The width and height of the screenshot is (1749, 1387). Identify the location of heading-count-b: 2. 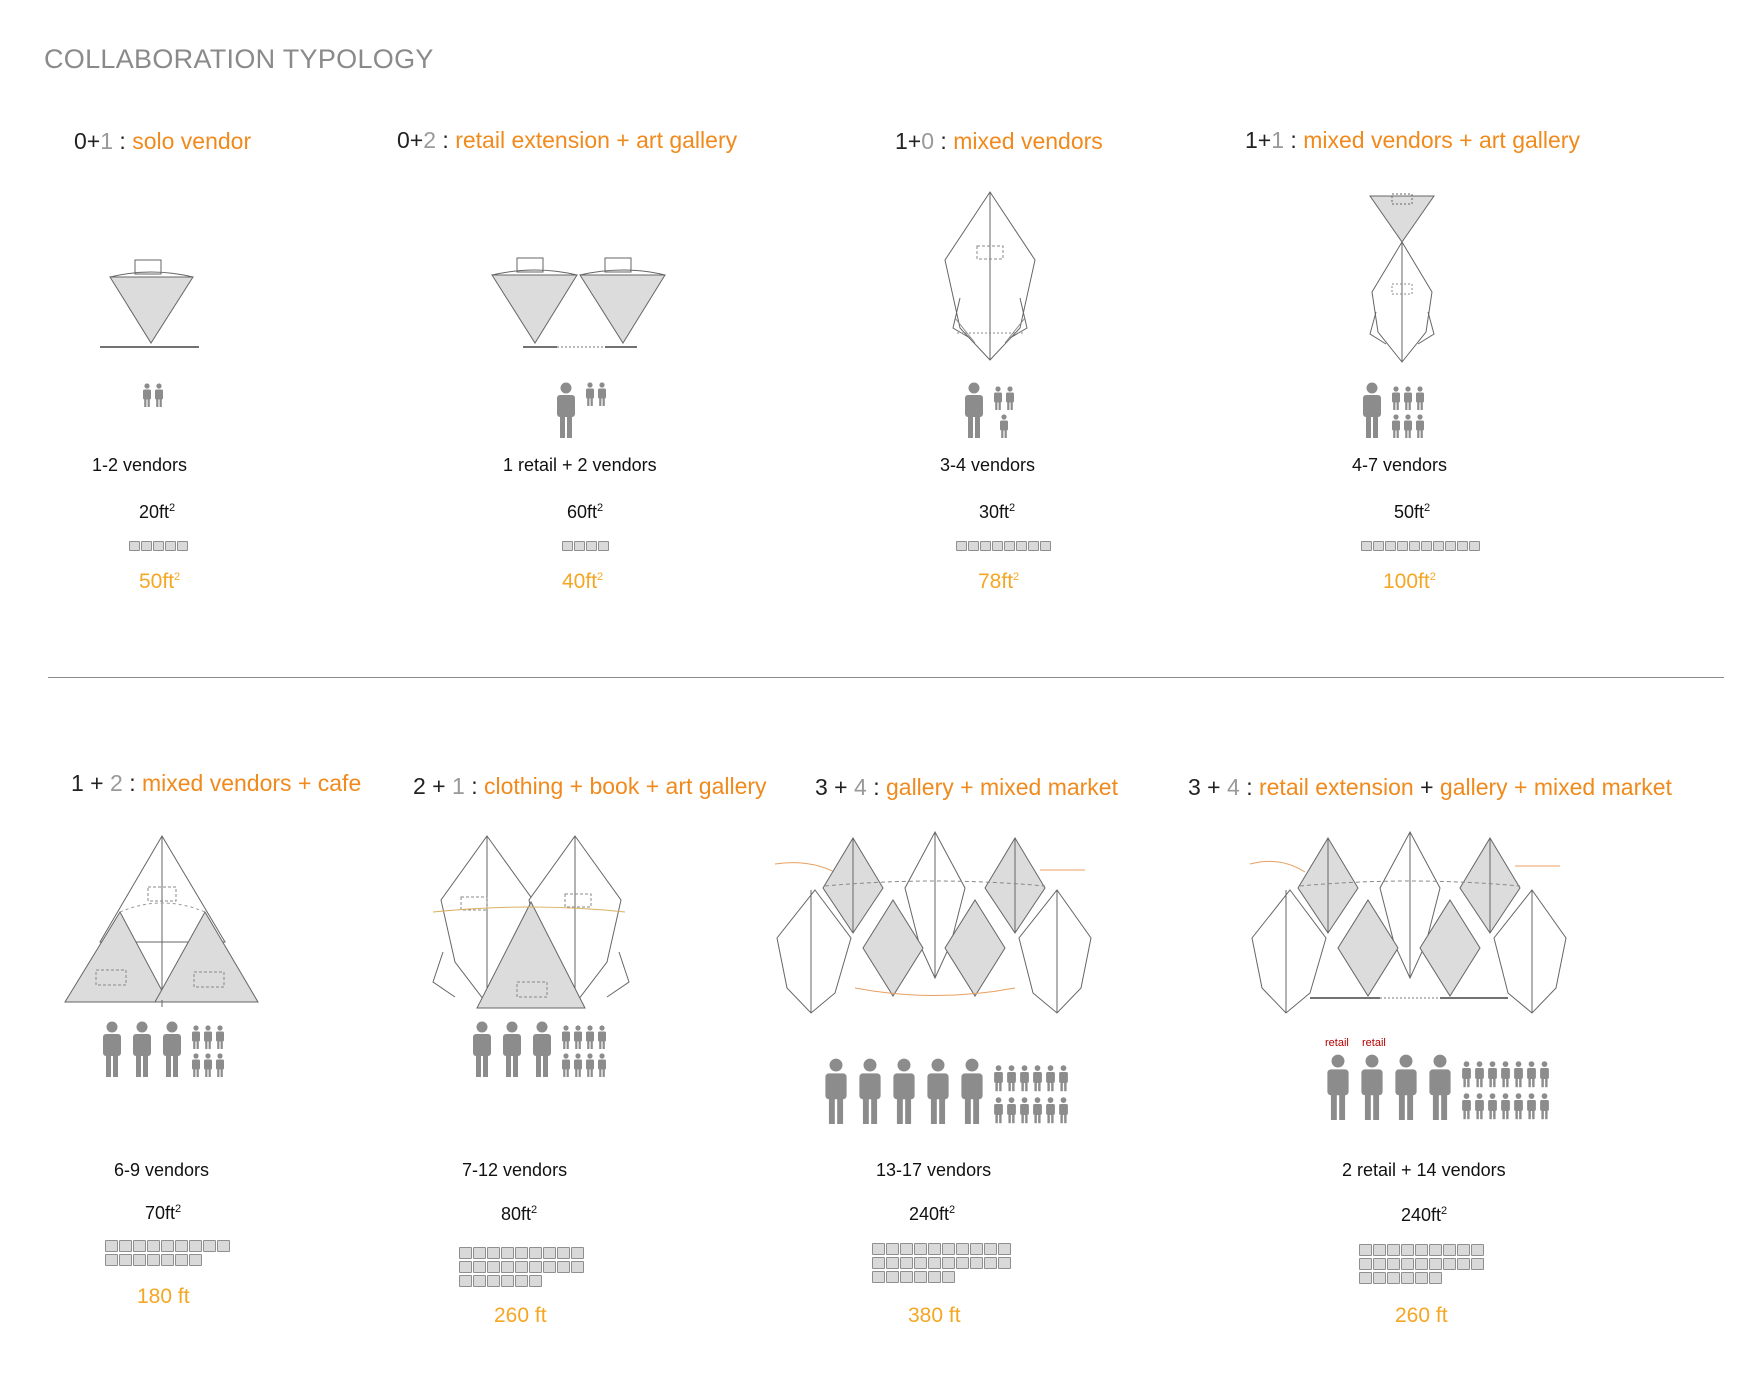
(116, 783).